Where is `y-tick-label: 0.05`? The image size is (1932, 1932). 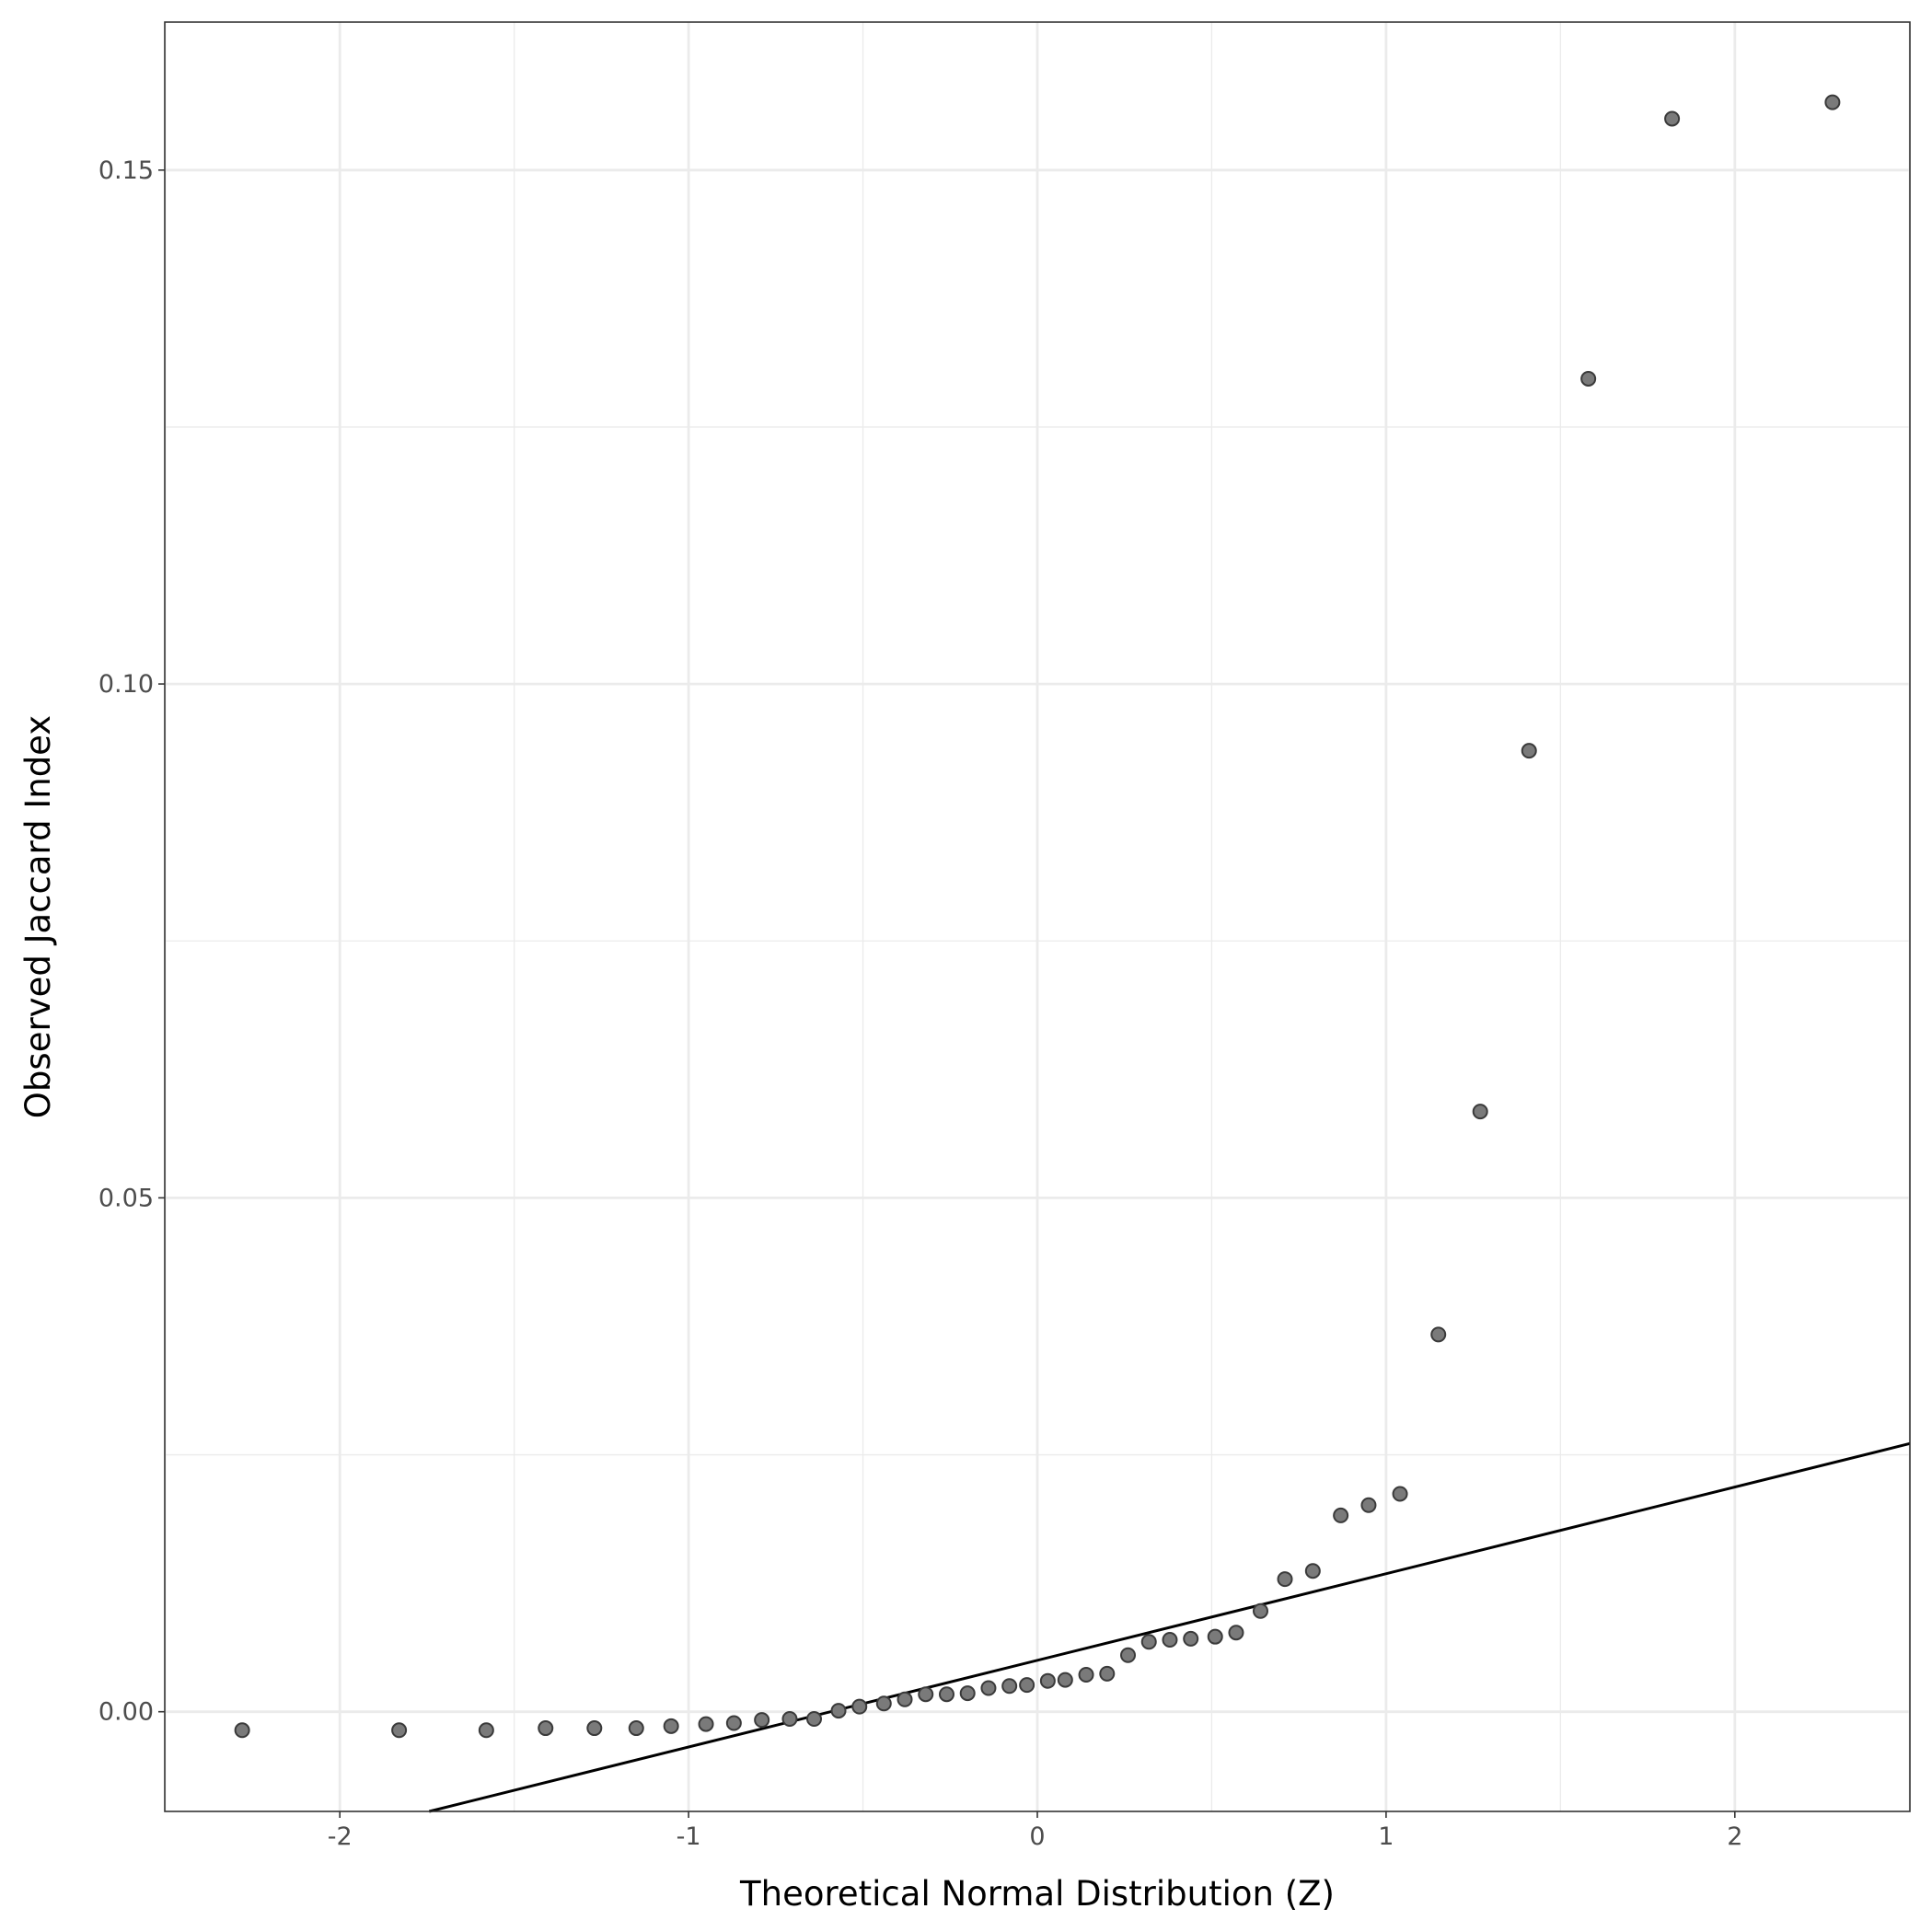
y-tick-label: 0.05 is located at coordinates (126, 1198).